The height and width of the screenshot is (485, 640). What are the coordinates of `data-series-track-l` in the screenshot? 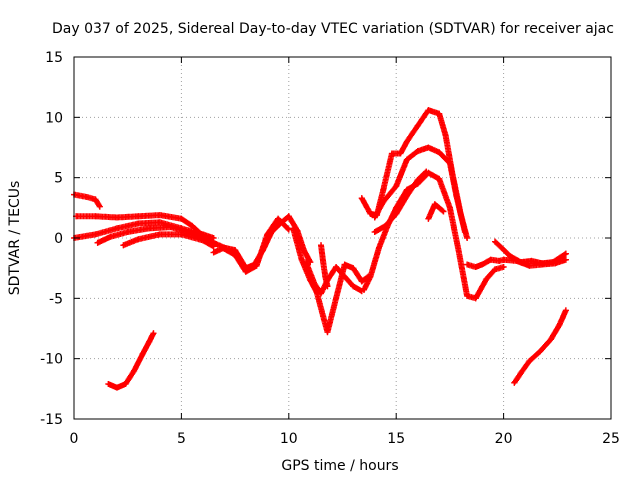 It's located at (419, 189).